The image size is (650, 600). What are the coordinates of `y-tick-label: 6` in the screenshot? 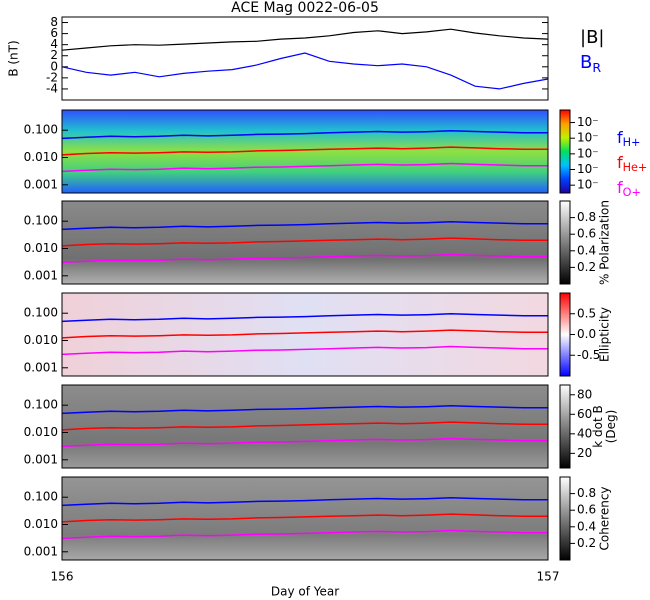 It's located at (54, 33).